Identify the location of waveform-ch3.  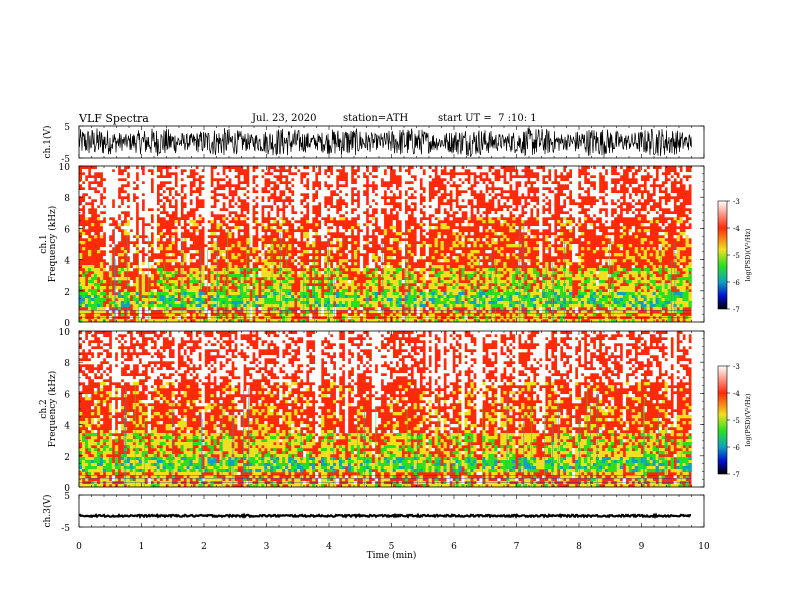
(385, 515).